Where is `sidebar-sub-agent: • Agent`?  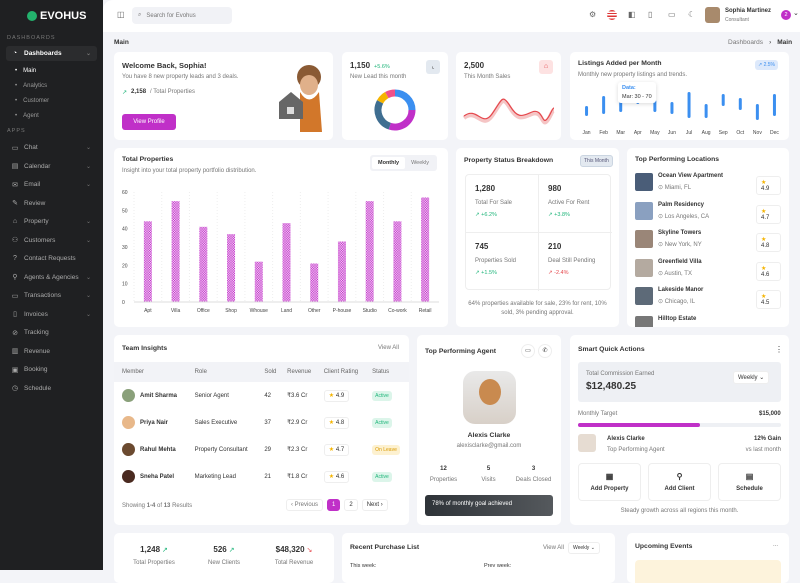
sidebar-sub-agent: • Agent is located at coordinates (27, 116).